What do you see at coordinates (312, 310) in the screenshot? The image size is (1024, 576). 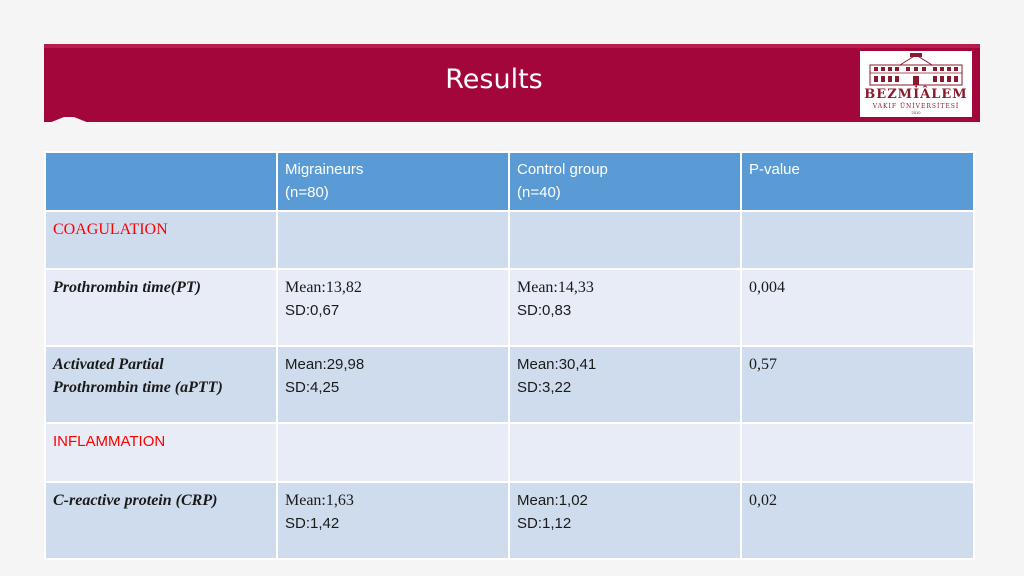 I see `pt-migraineurs-sd: SD:0,67` at bounding box center [312, 310].